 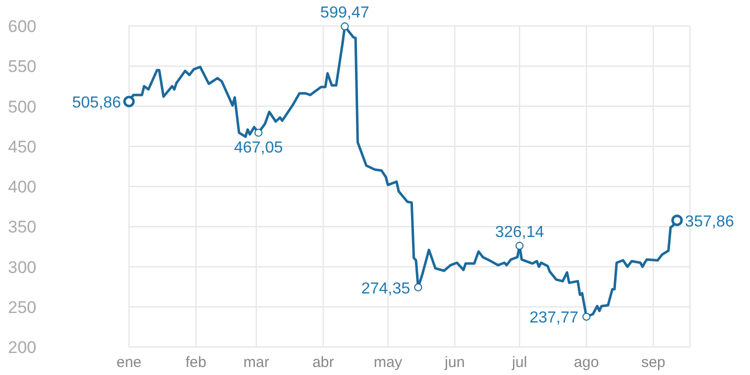 I want to click on y-tick-label: 600, so click(x=22, y=26).